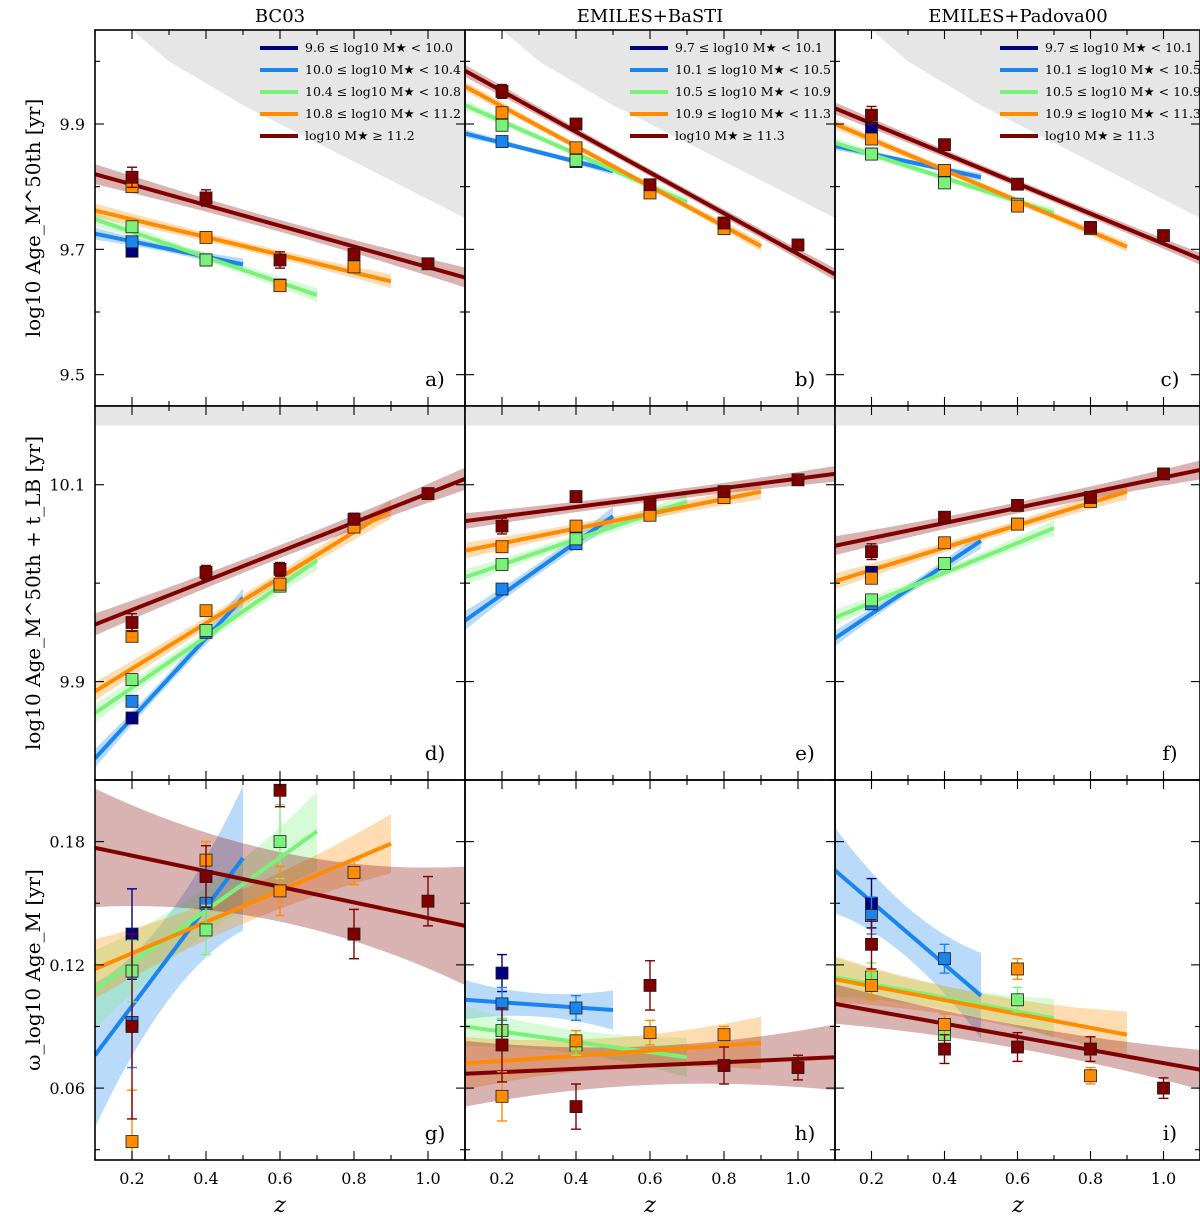  I want to click on legend-label-1: 10.0 ≤ log10 M★ < 10.4, so click(383, 69).